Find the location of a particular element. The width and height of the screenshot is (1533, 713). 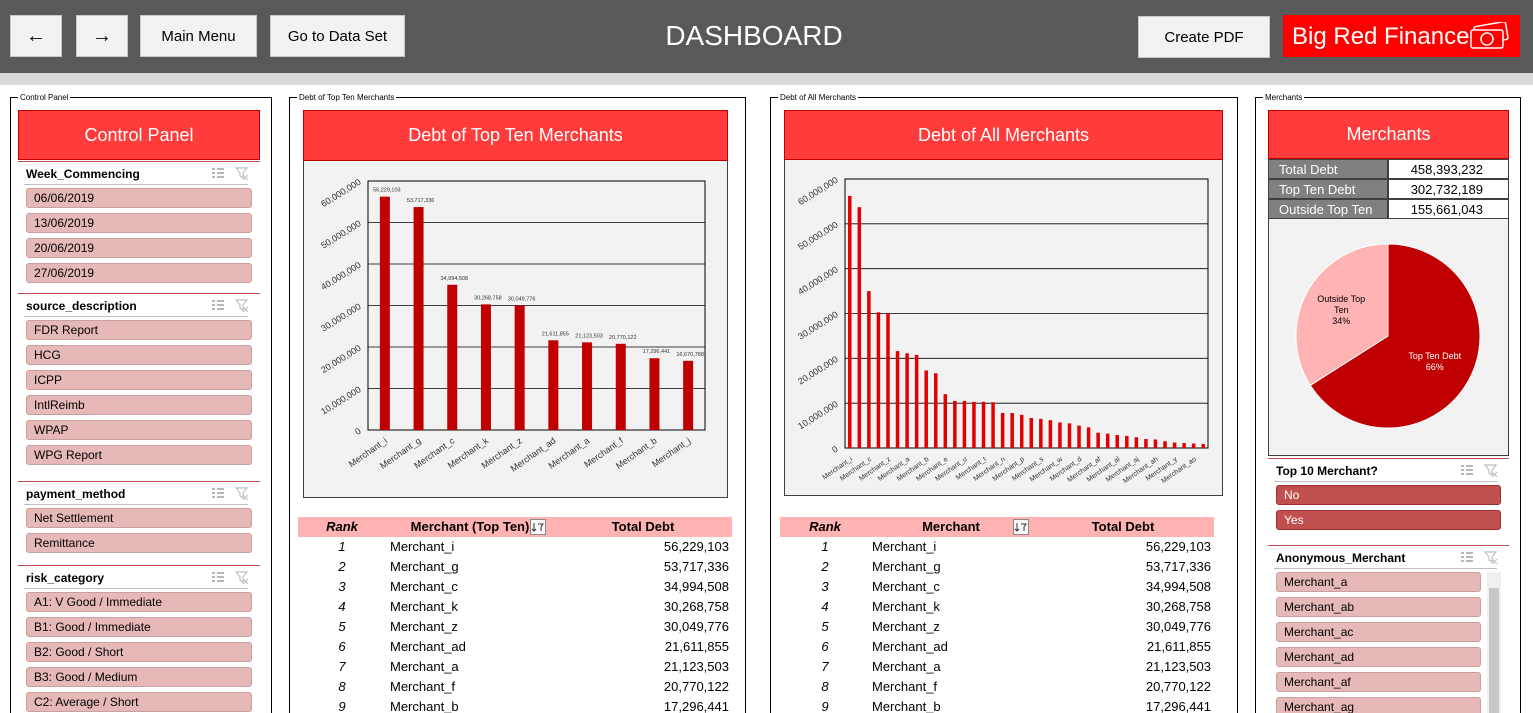

merchant-cell: Merchant_z is located at coordinates (424, 626).